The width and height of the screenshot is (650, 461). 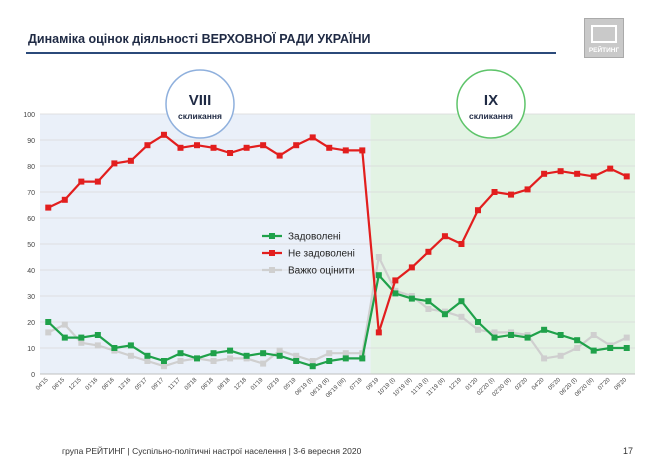 What do you see at coordinates (92, 384) in the screenshot?
I see `x-tick-label: 01'16` at bounding box center [92, 384].